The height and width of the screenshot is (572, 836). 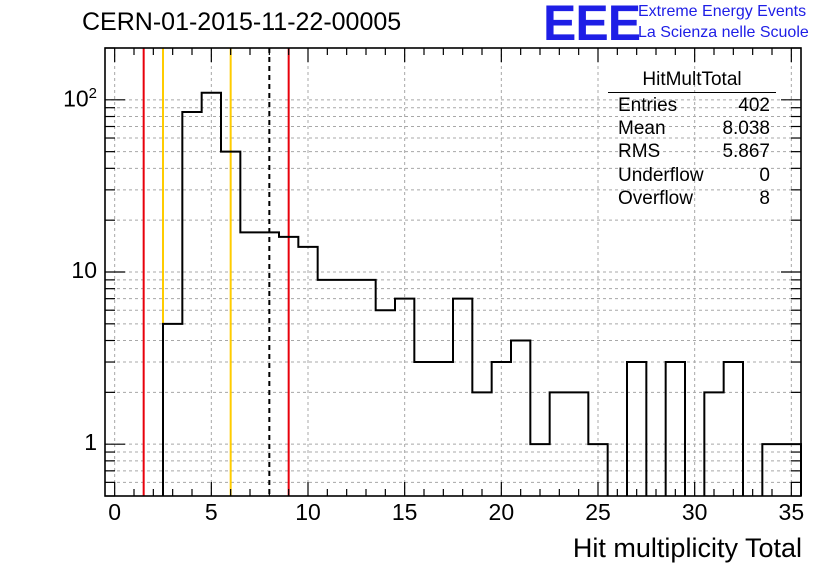 What do you see at coordinates (115, 512) in the screenshot?
I see `x-tick-label: 0` at bounding box center [115, 512].